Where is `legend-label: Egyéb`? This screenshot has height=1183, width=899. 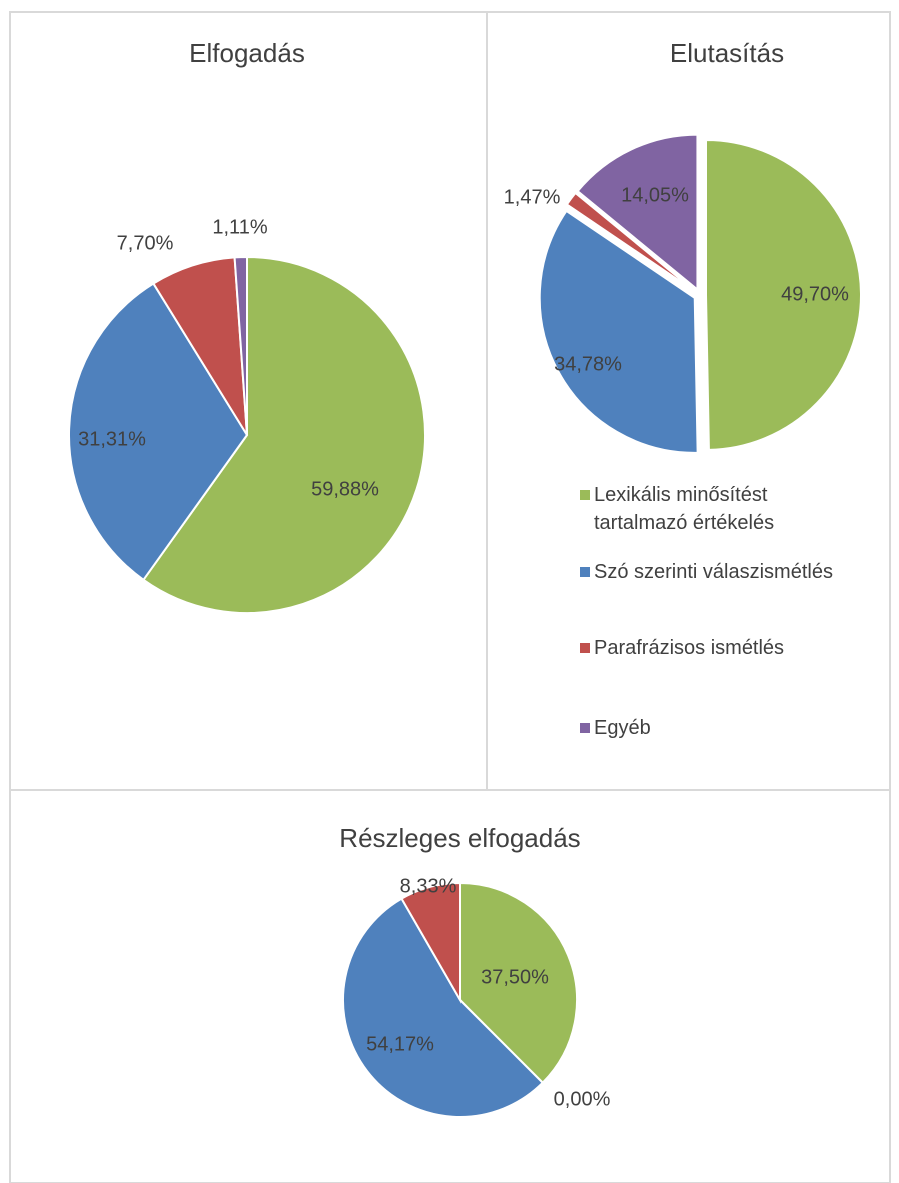 legend-label: Egyéb is located at coordinates (622, 728).